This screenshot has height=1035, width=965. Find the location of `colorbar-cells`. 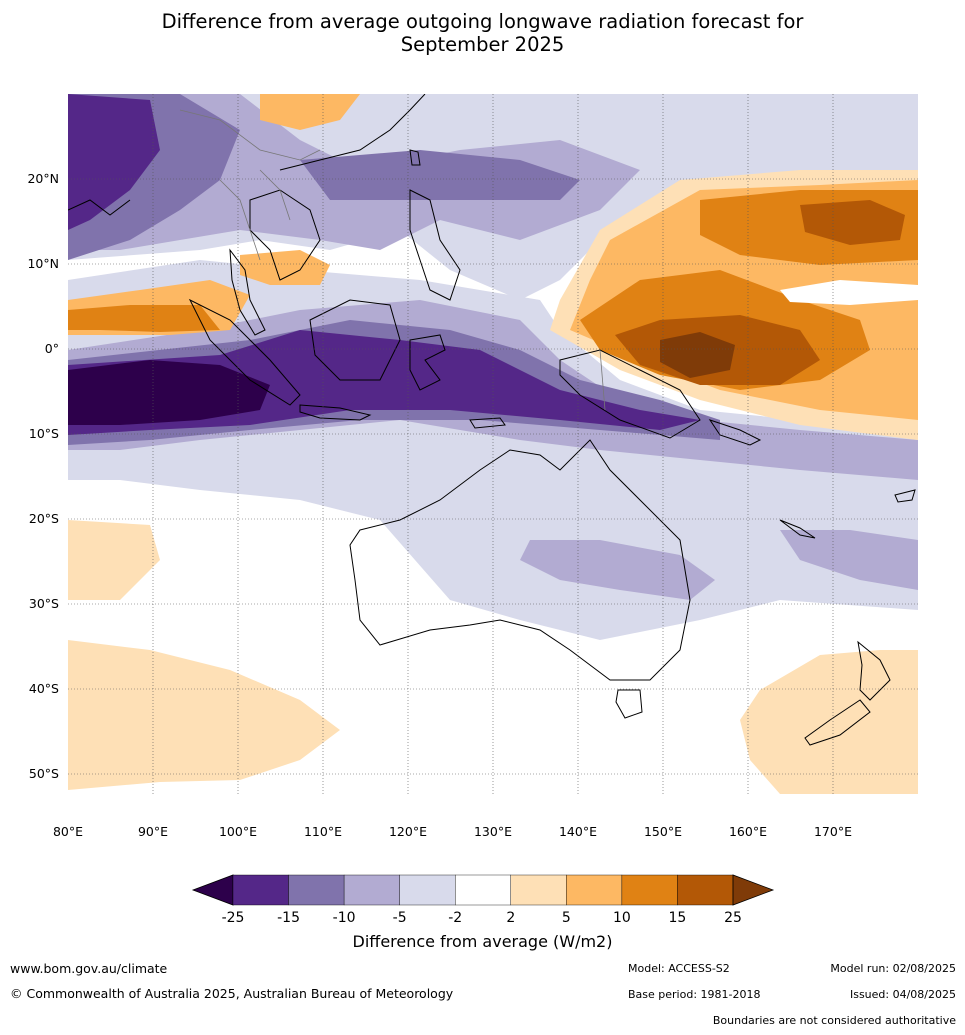

colorbar-cells is located at coordinates (483, 890).